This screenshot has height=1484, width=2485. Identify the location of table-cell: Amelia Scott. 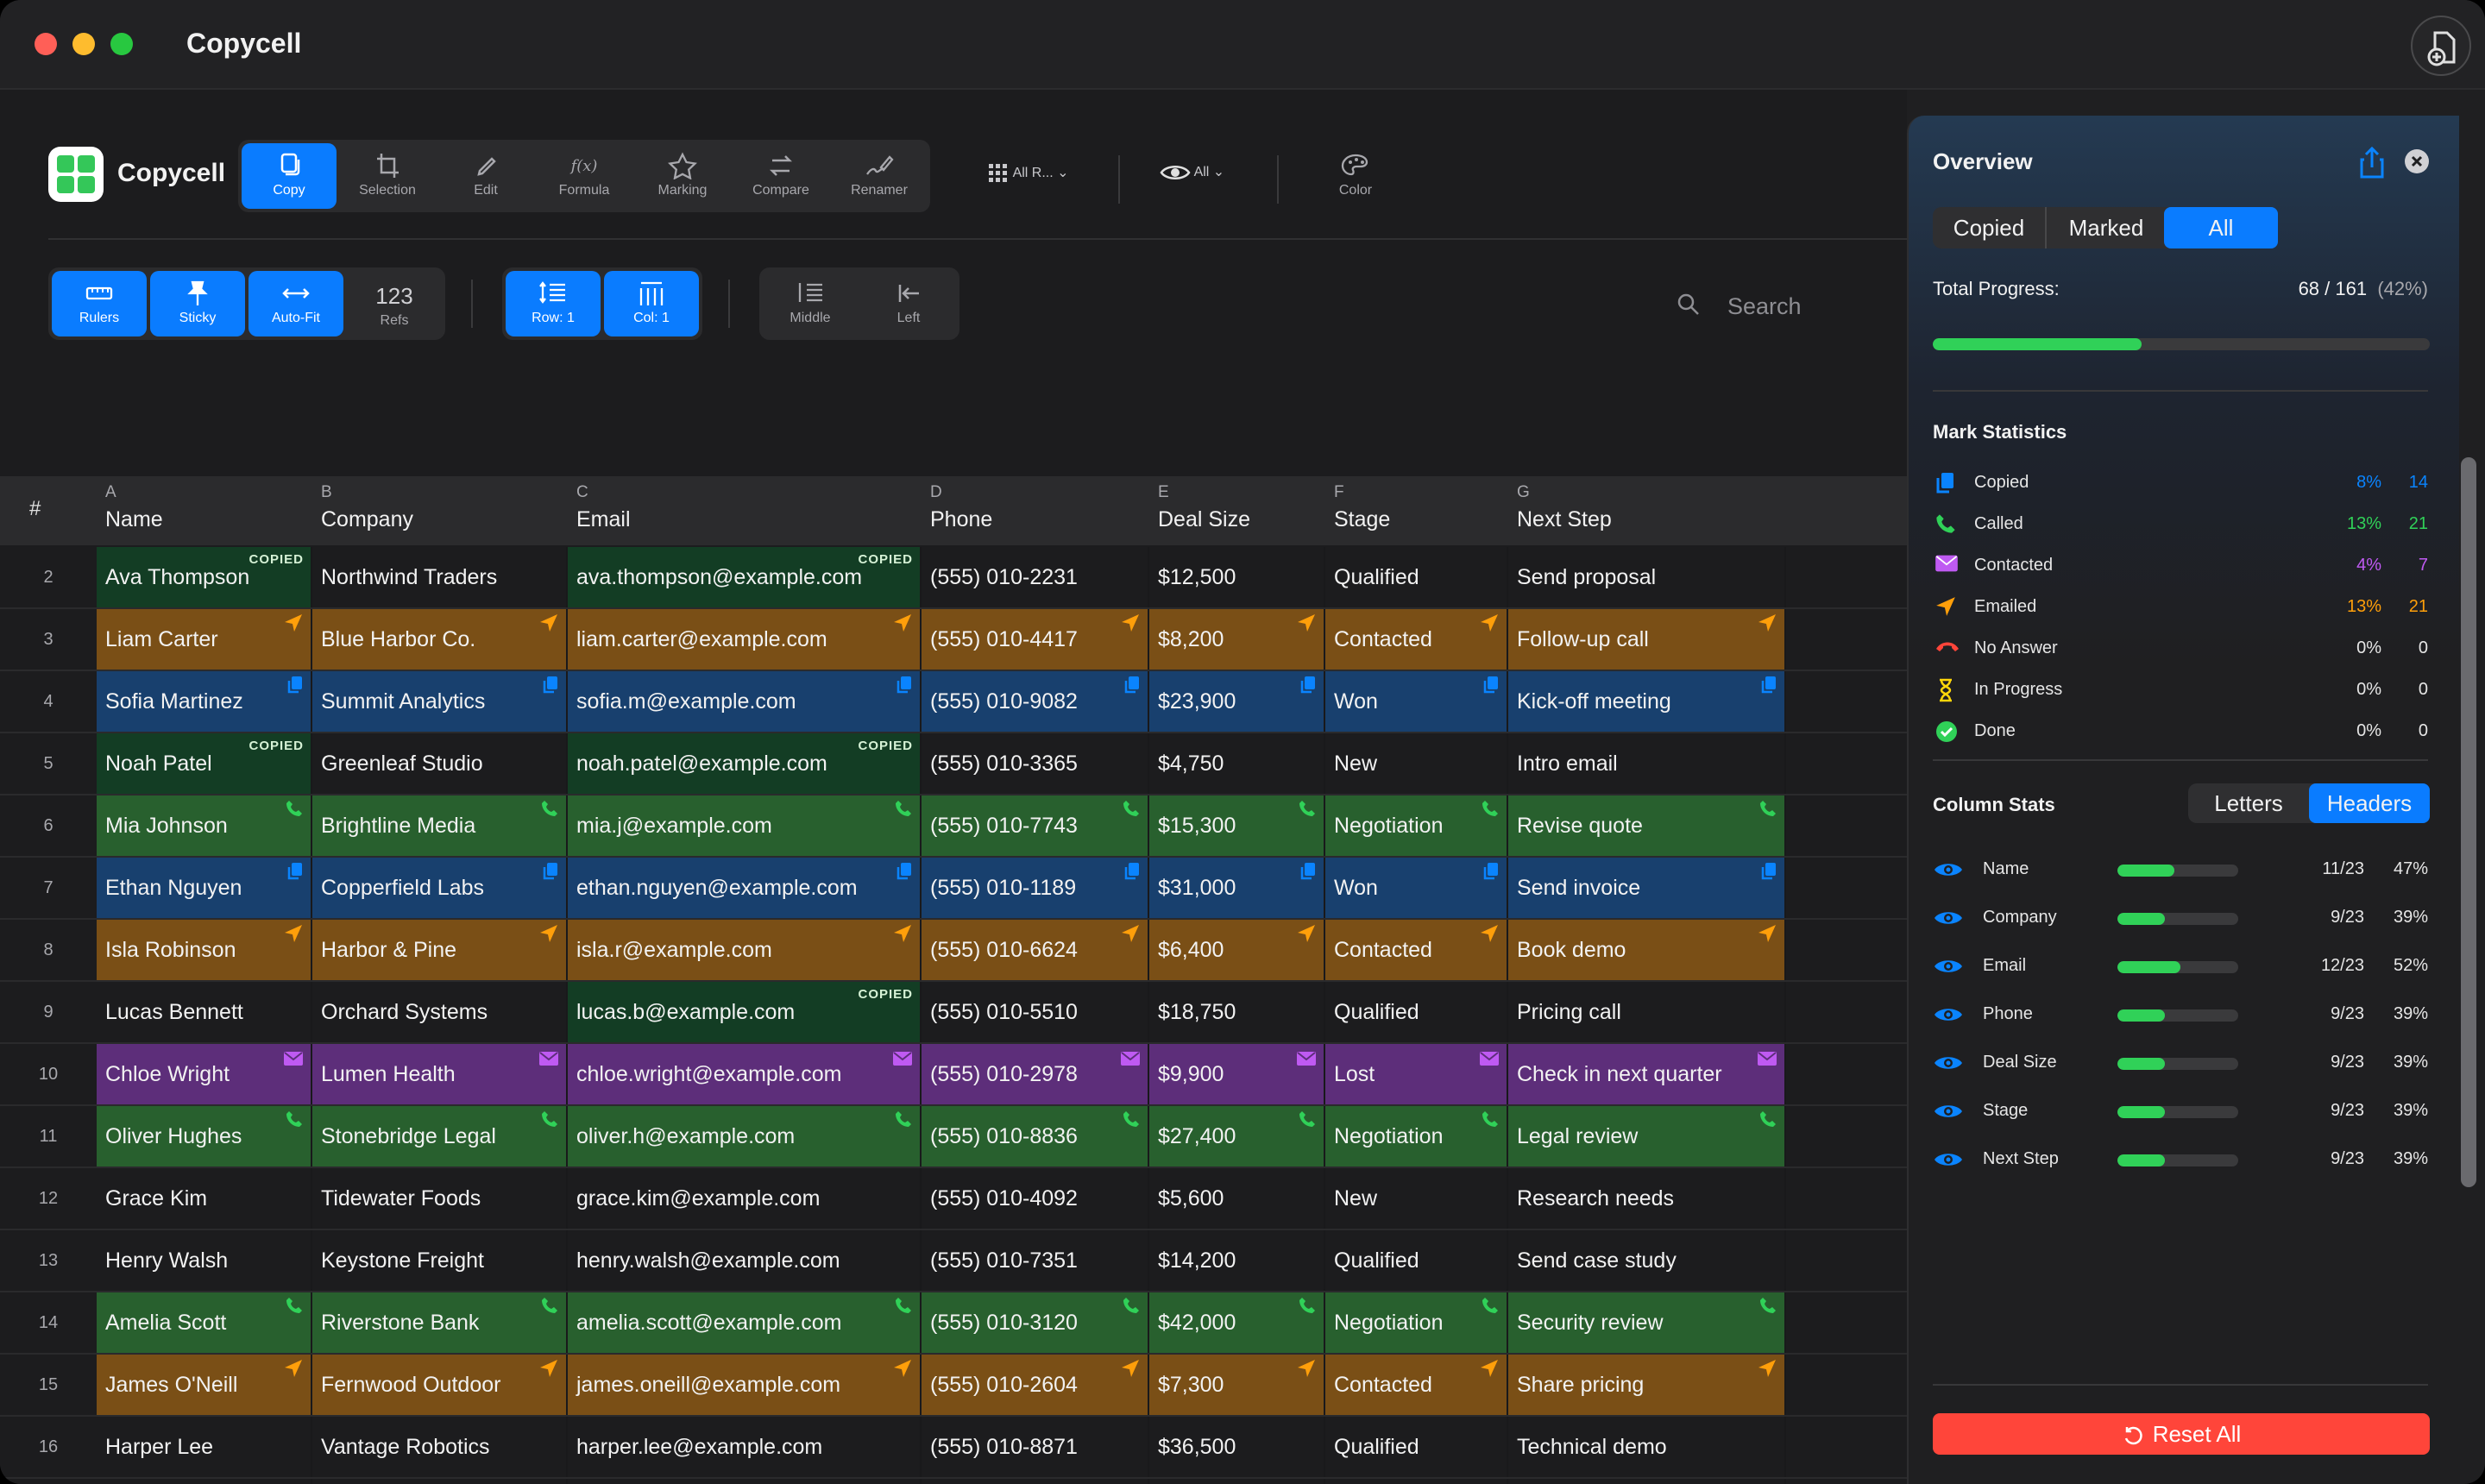
(204, 1322).